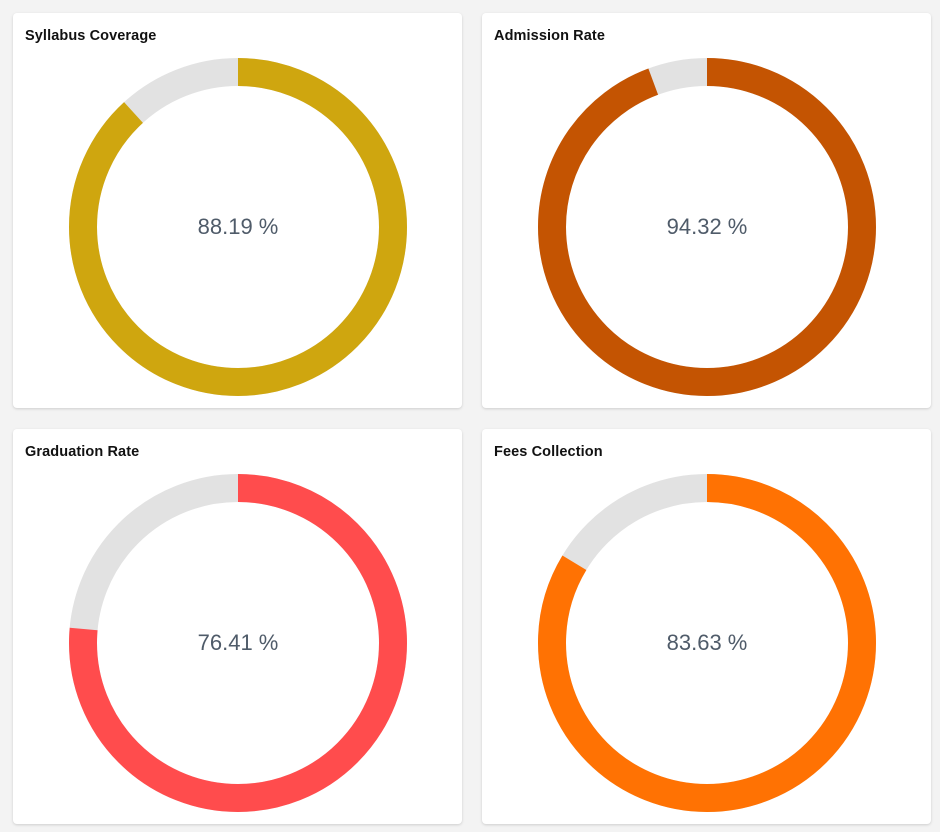  I want to click on card-title: Fees Collection, so click(548, 452).